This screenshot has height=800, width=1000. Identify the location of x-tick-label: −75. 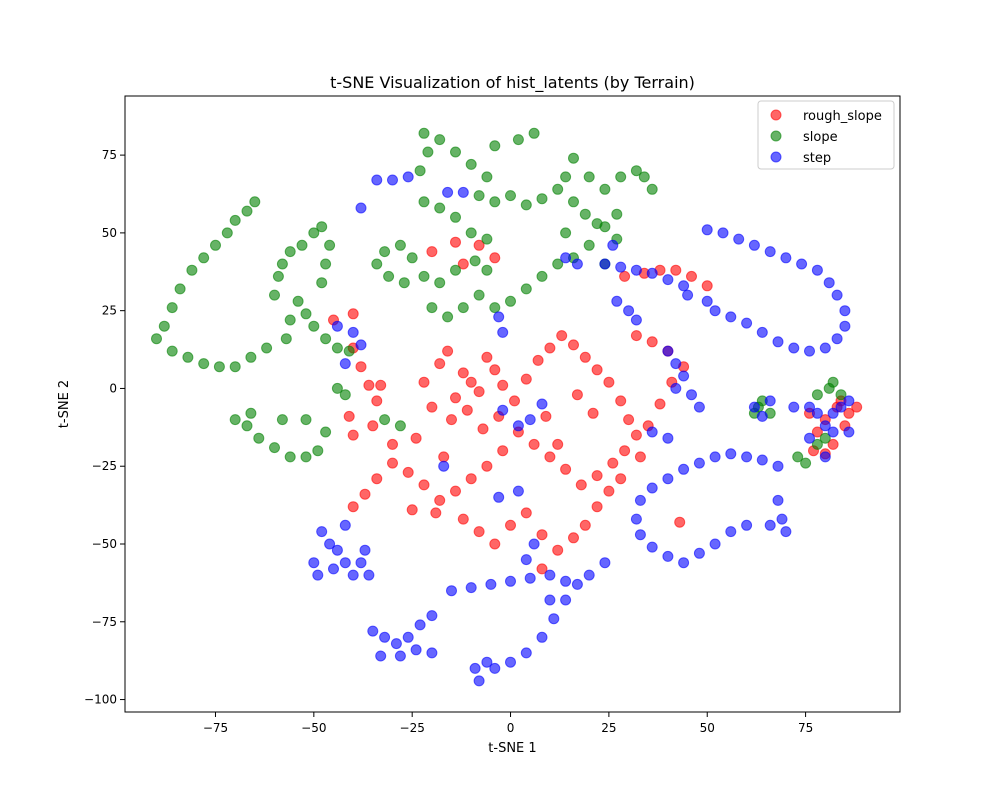
(215, 728).